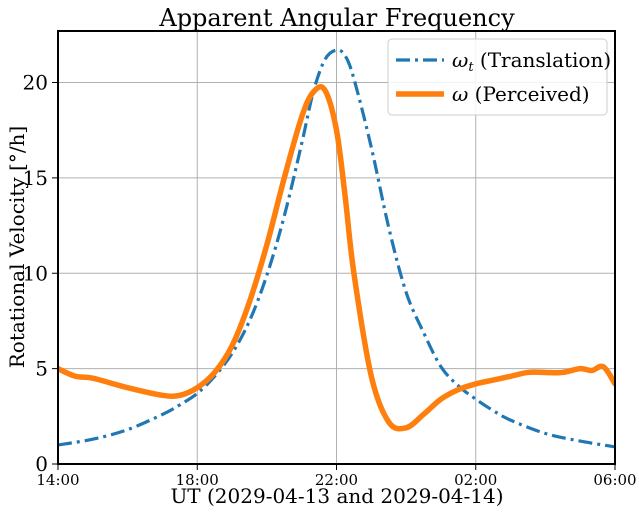  Describe the element at coordinates (460, 94) in the screenshot. I see `legend-symbol-perceived: ω` at that location.